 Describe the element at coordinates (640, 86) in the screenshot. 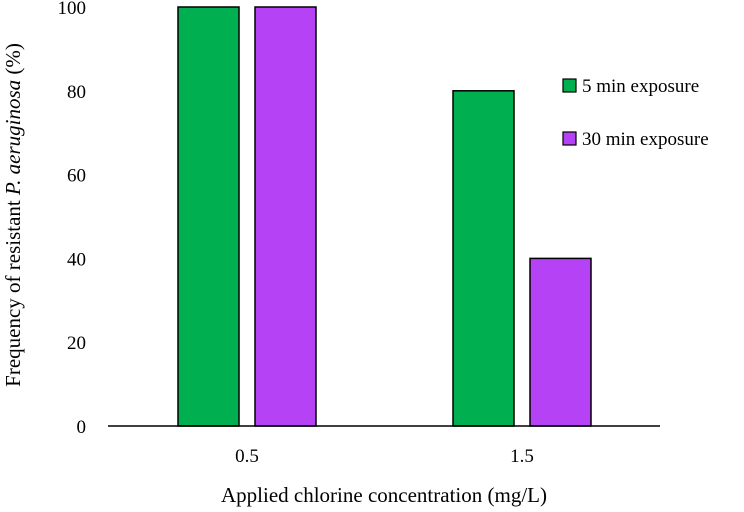

I see `legend-label: 5 min exposure` at that location.